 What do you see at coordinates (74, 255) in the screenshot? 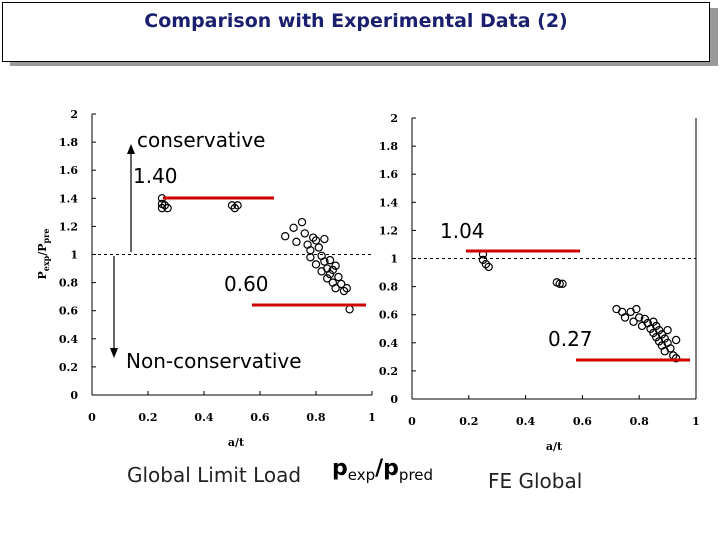
I see `left-ytick-label: 1` at bounding box center [74, 255].